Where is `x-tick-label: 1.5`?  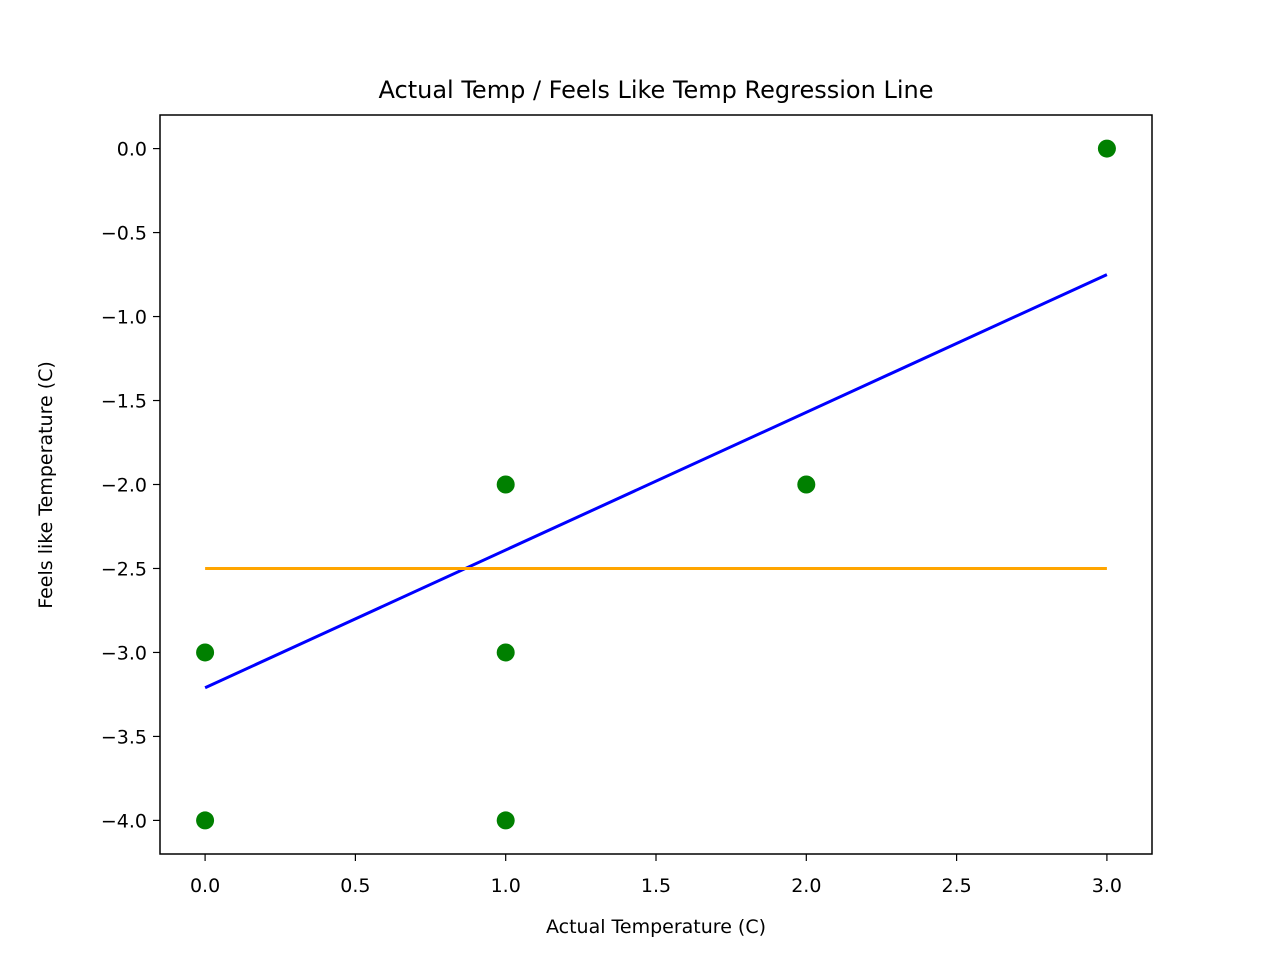
x-tick-label: 1.5 is located at coordinates (656, 886).